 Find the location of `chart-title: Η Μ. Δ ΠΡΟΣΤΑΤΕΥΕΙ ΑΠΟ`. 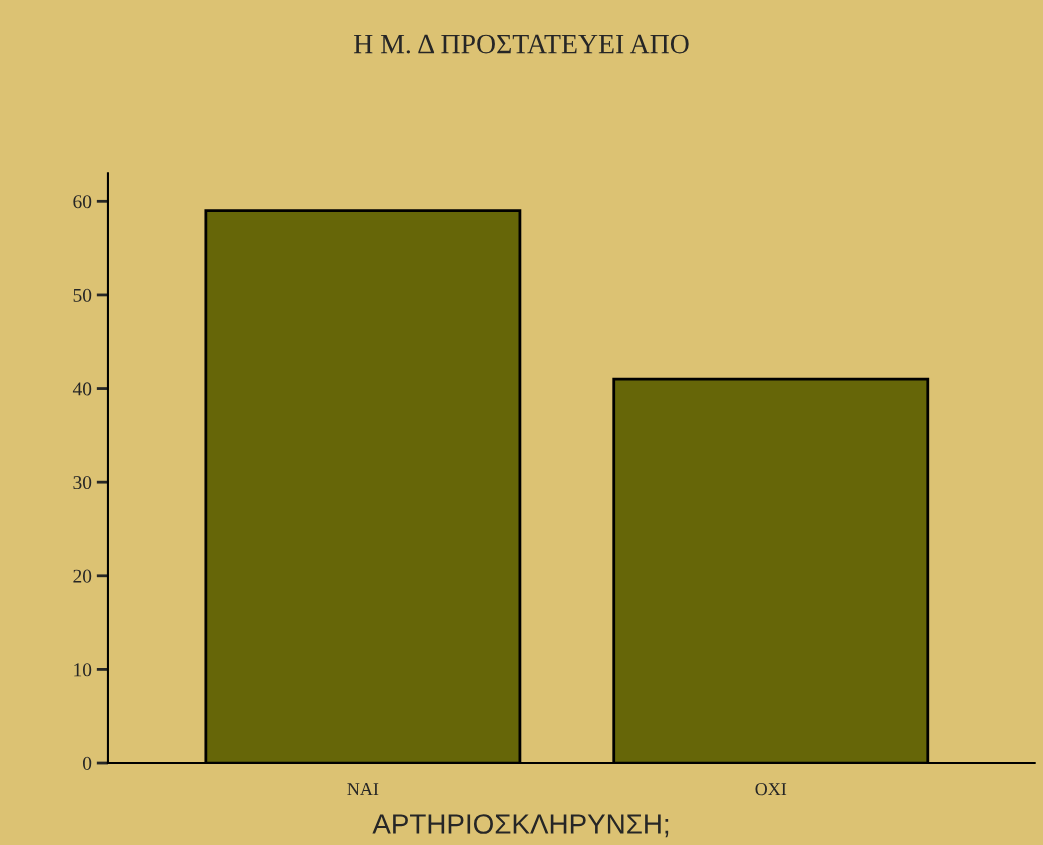

chart-title: Η Μ. Δ ΠΡΟΣΤΑΤΕΥΕΙ ΑΠΟ is located at coordinates (521, 44).